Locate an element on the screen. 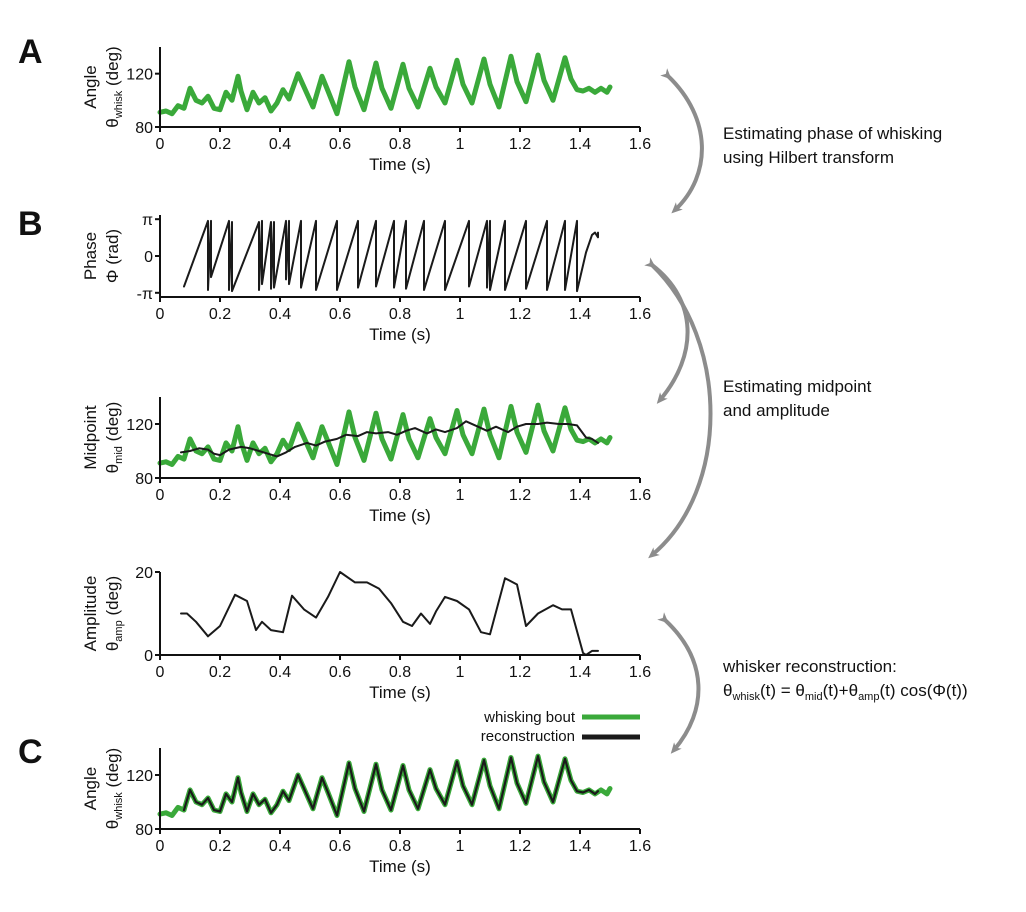  chart-phase-y-tick-label: 0 is located at coordinates (148, 257).